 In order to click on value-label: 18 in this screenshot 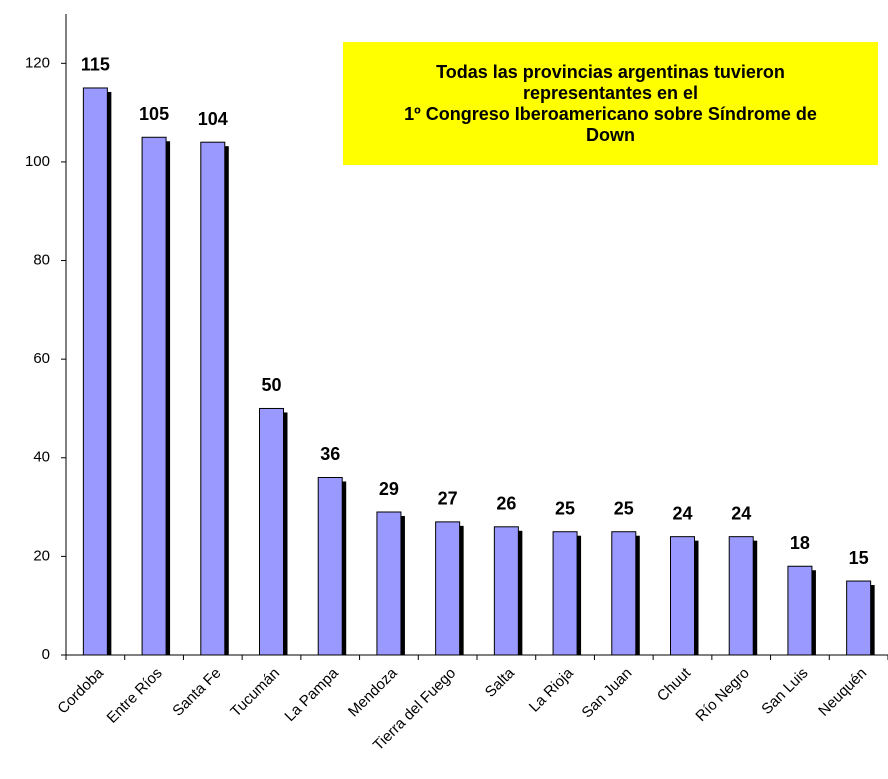, I will do `click(800, 543)`.